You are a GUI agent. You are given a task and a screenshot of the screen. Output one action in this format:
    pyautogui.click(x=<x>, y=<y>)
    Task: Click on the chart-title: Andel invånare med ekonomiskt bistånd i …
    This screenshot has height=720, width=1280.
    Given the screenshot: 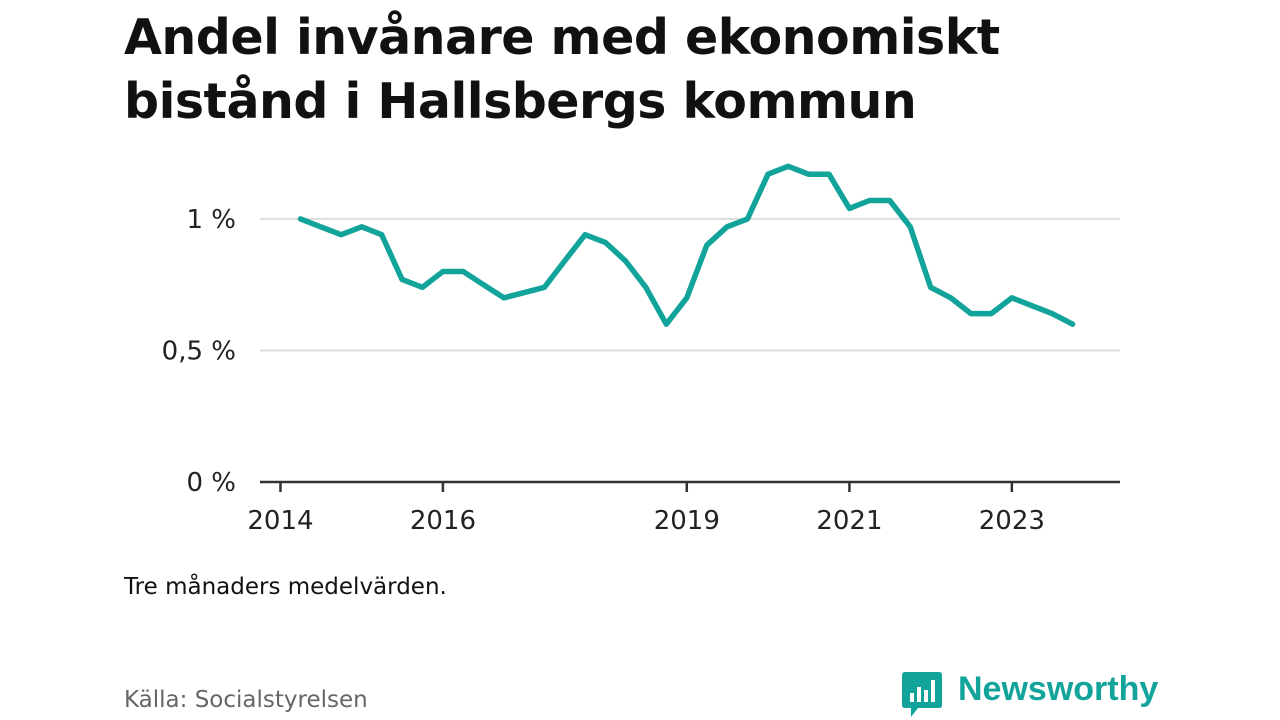 What is the action you would take?
    pyautogui.click(x=562, y=69)
    